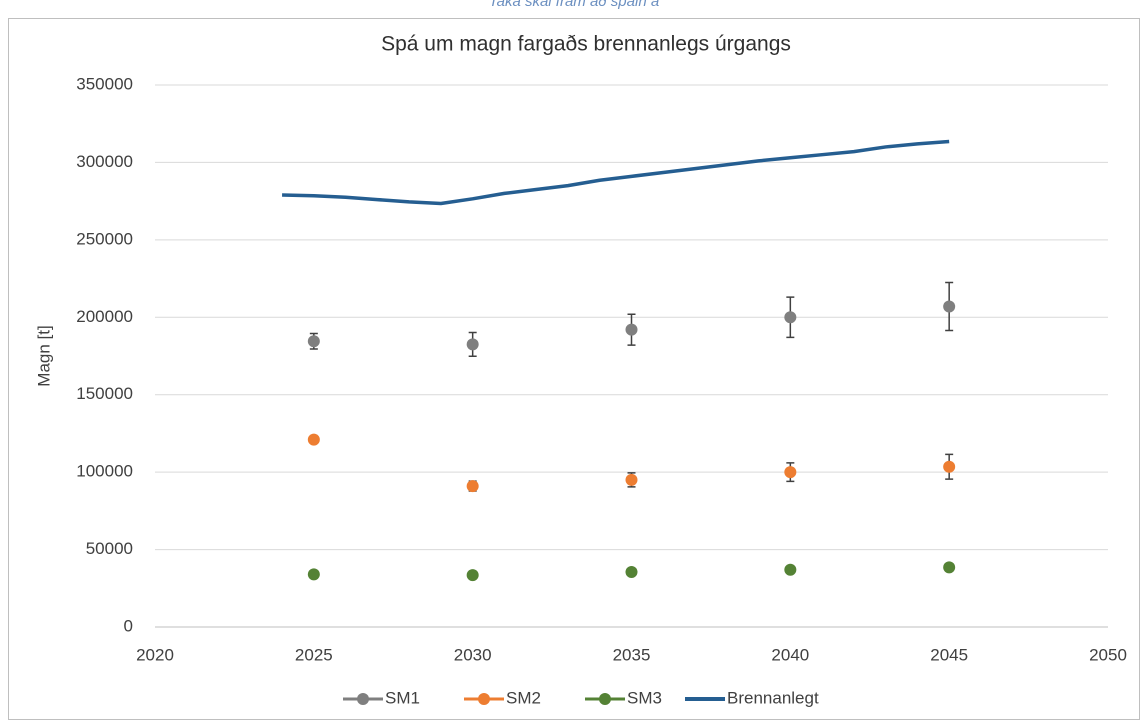  I want to click on chart-title: Spá um magn fargaðs brennanlegs úrgangs, so click(586, 44).